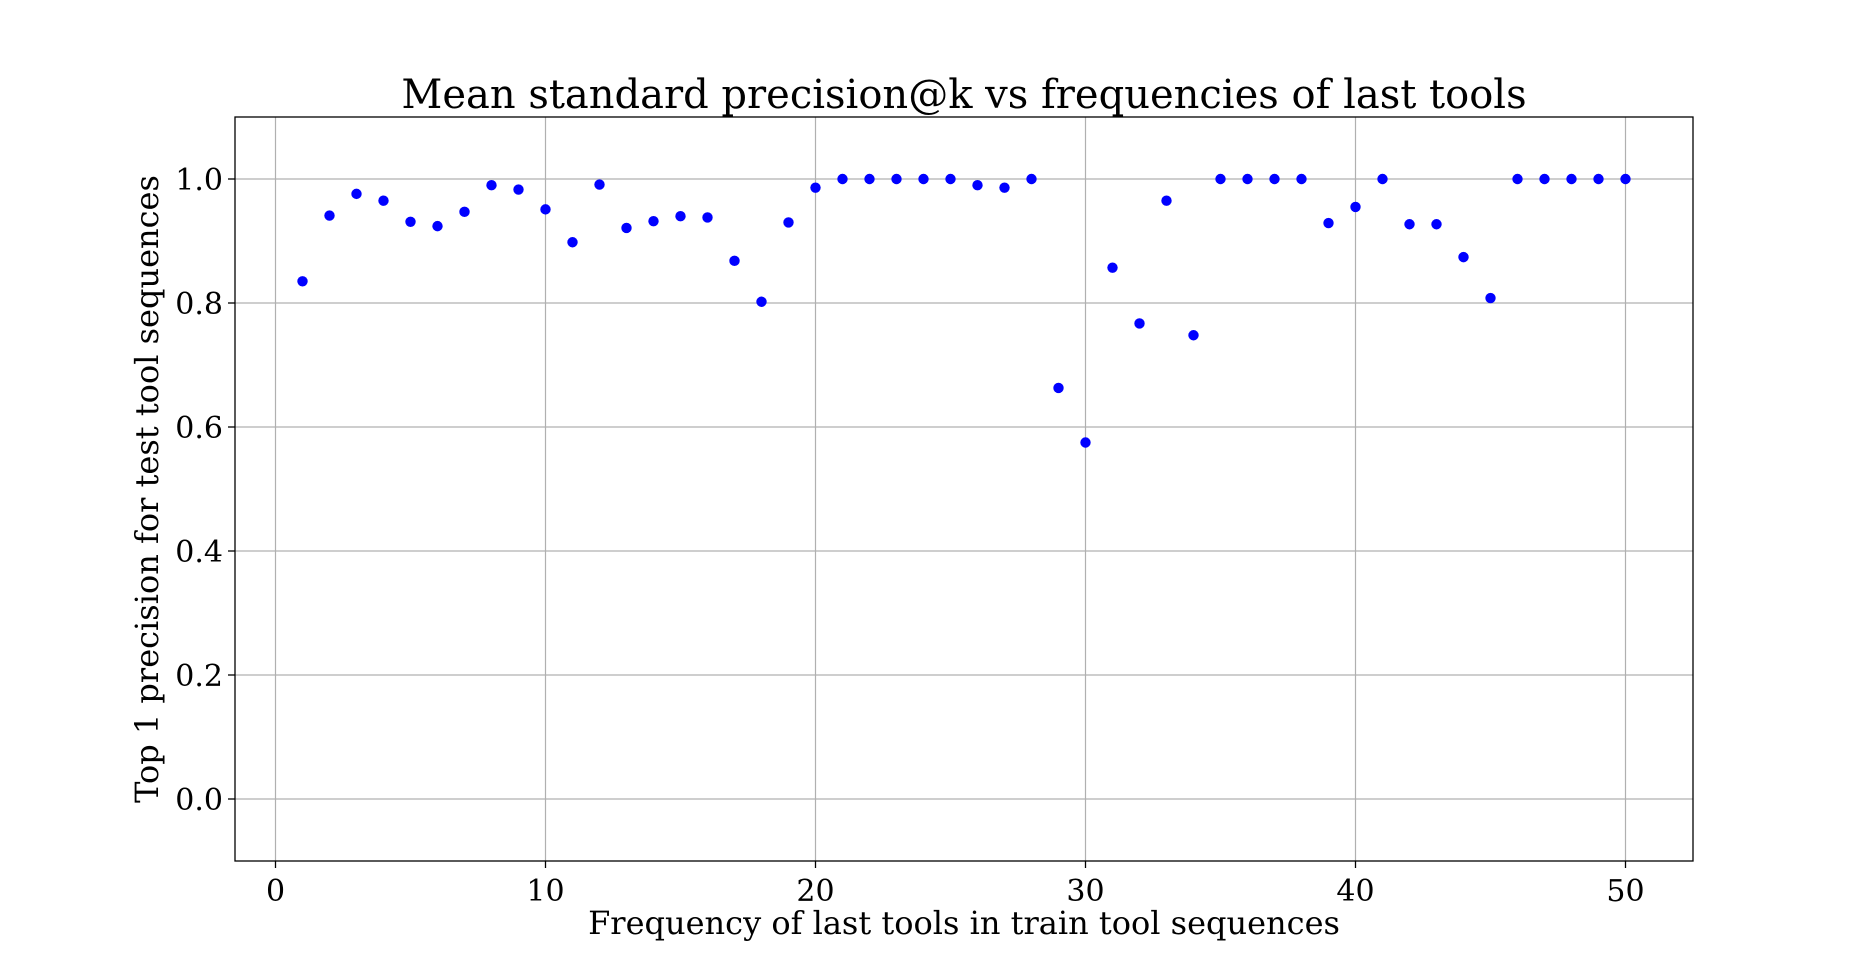 The height and width of the screenshot is (955, 1853). What do you see at coordinates (1625, 891) in the screenshot?
I see `x-tick-label: 50` at bounding box center [1625, 891].